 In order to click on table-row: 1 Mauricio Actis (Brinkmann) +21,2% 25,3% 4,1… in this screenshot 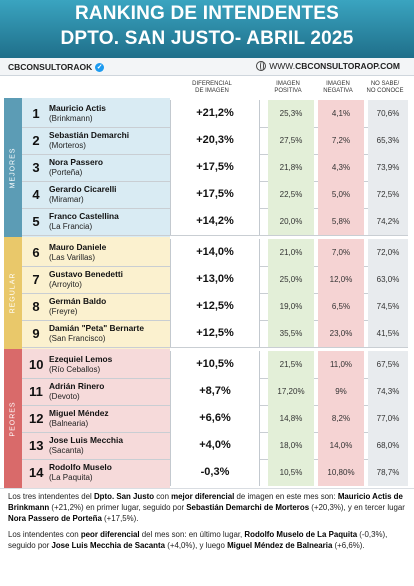, I will do `click(206, 113)`.